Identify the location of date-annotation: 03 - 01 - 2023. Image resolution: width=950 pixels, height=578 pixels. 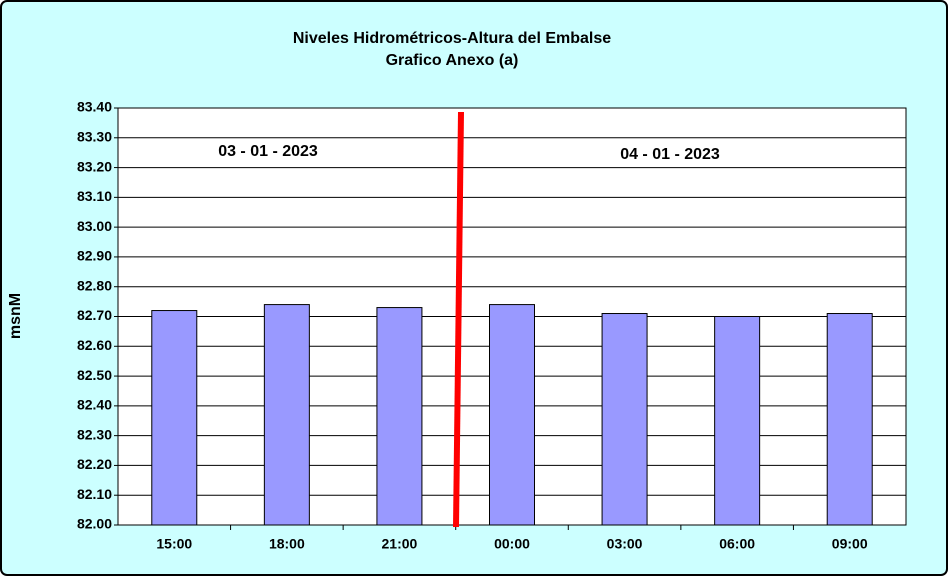
(268, 151).